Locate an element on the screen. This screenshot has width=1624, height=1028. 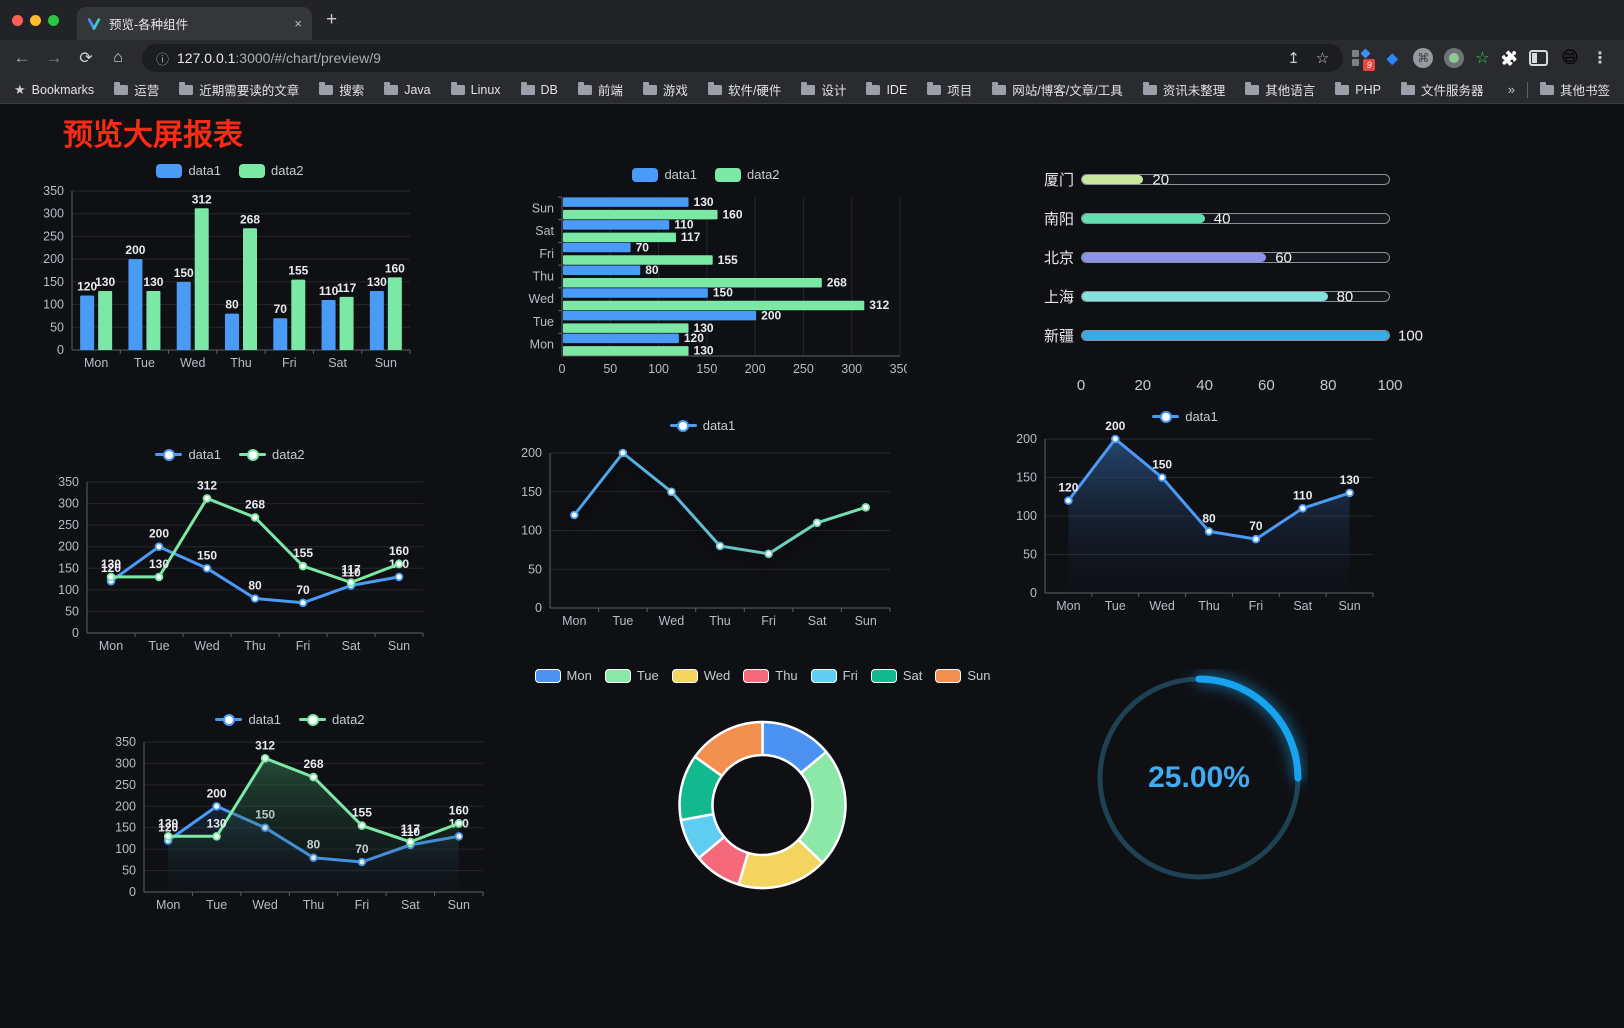
extensions-puzzle-icon: 🧩 is located at coordinates (1509, 57).